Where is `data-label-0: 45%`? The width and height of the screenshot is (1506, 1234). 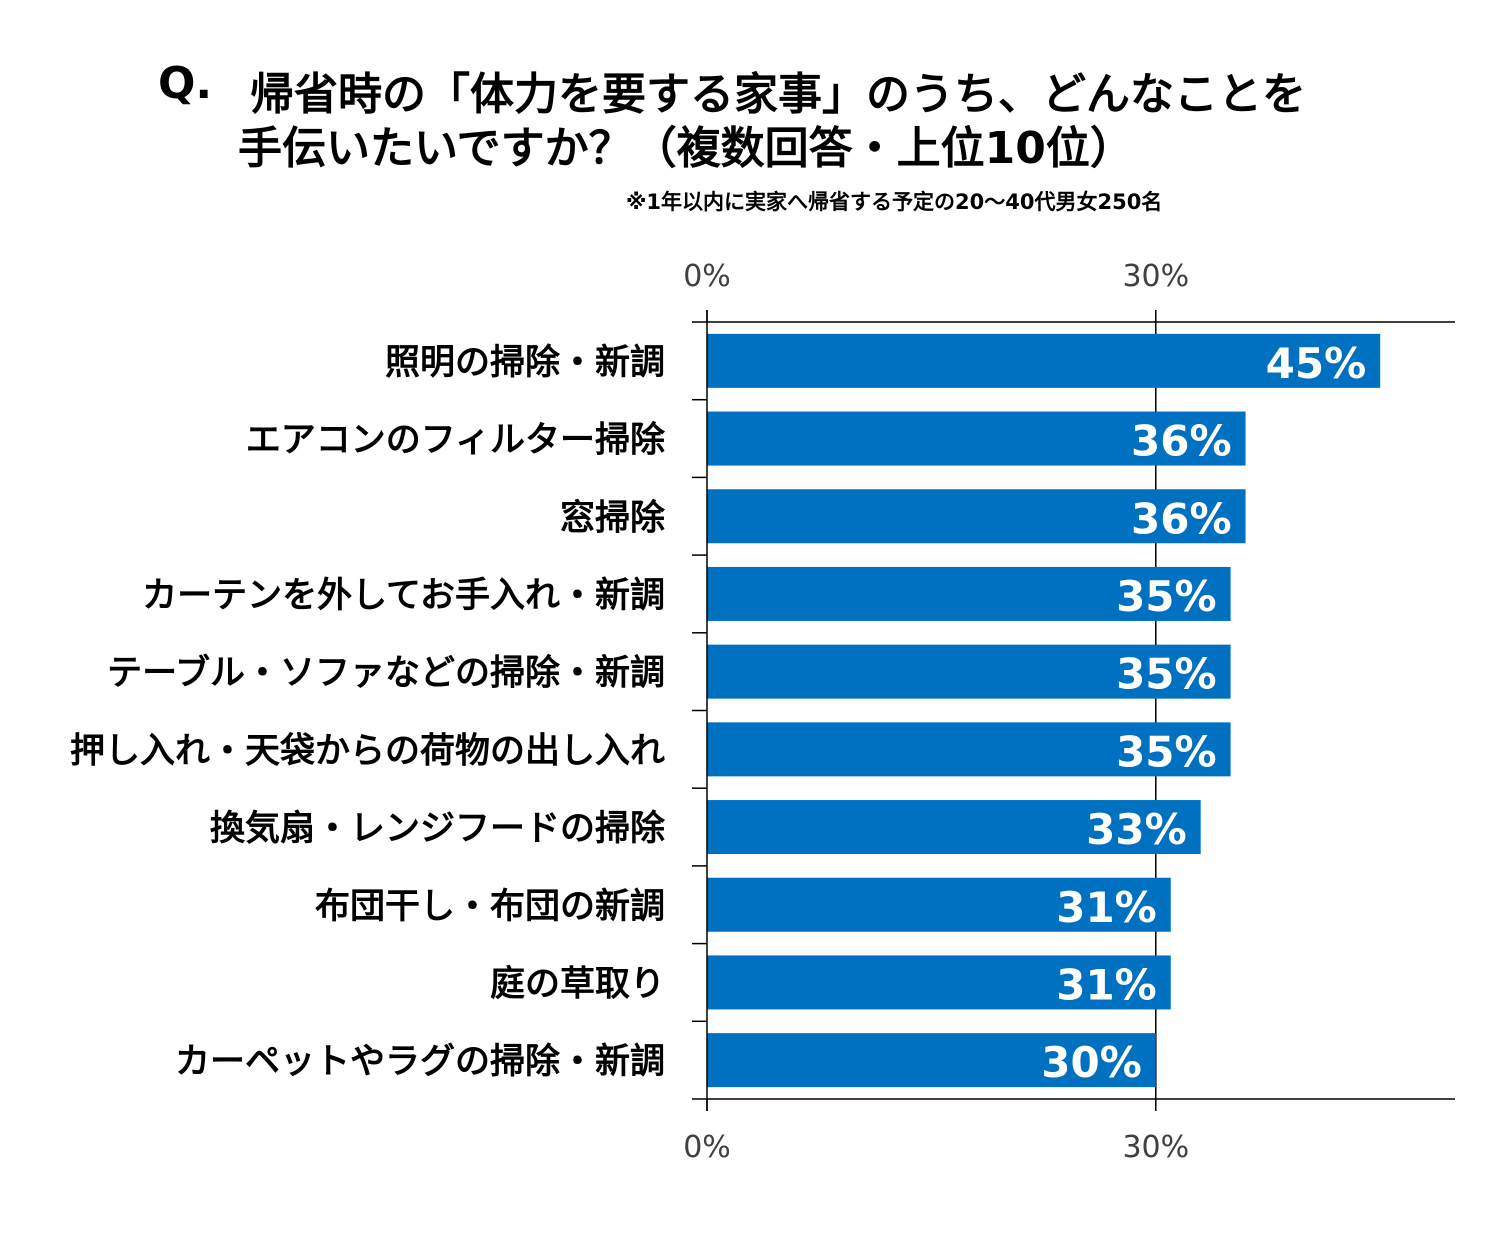
data-label-0: 45% is located at coordinates (1316, 363).